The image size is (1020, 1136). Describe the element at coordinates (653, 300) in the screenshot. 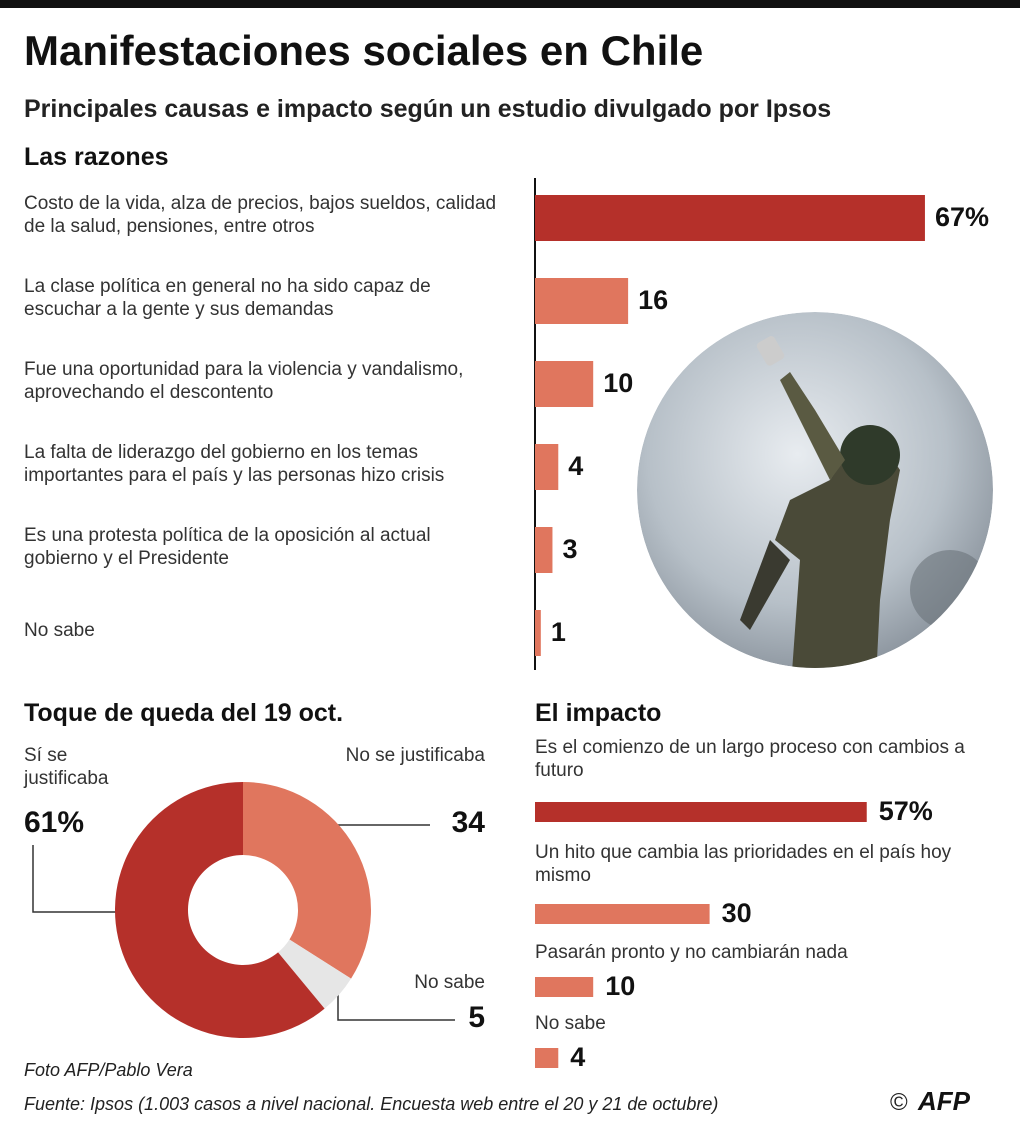

I see `value-label: 16` at that location.